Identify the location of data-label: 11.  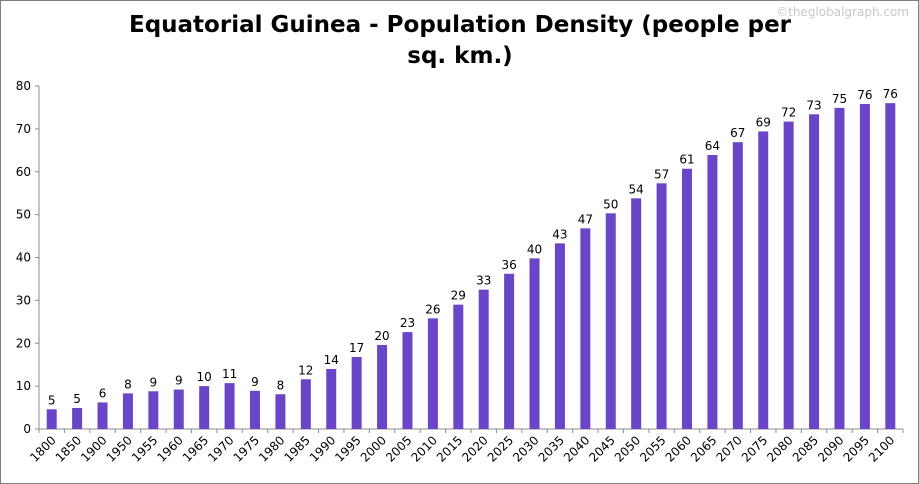
(229, 374).